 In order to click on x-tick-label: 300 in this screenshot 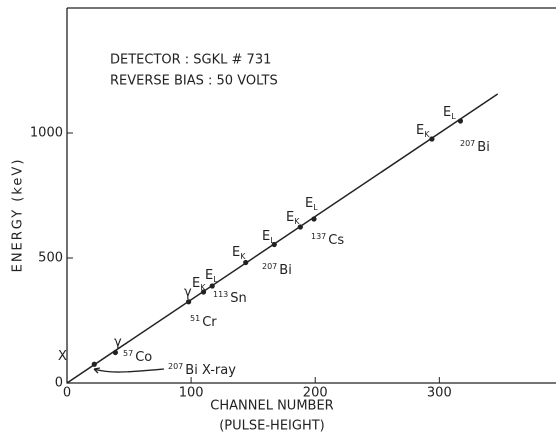, I will do `click(439, 393)`.